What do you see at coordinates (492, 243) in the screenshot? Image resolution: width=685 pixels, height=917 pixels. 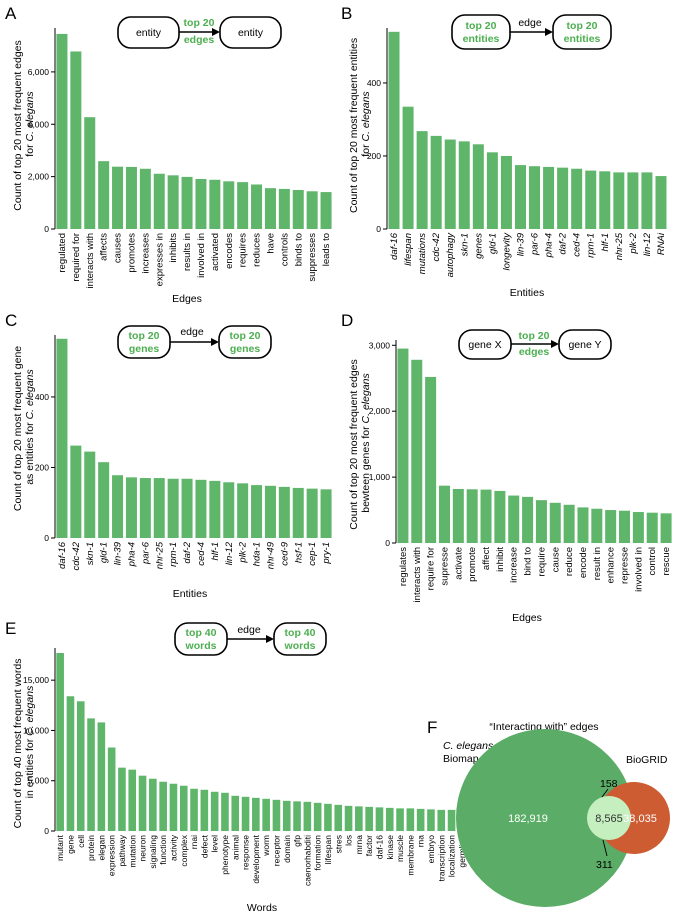 I see `x-category-label: gld-1` at bounding box center [492, 243].